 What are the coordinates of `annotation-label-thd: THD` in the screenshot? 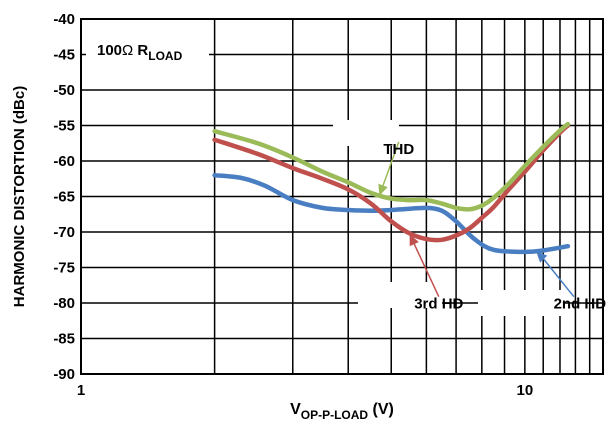 It's located at (398, 149).